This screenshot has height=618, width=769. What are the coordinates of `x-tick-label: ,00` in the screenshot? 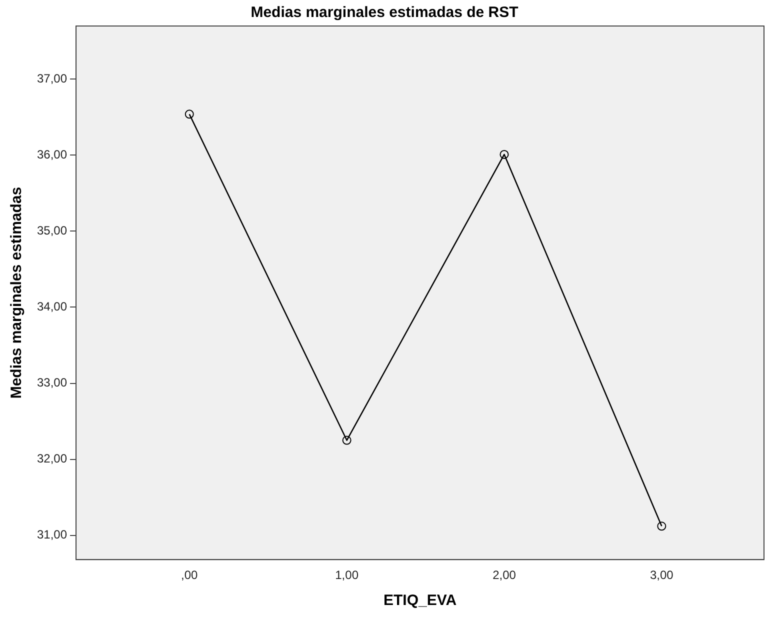 It's located at (189, 575).